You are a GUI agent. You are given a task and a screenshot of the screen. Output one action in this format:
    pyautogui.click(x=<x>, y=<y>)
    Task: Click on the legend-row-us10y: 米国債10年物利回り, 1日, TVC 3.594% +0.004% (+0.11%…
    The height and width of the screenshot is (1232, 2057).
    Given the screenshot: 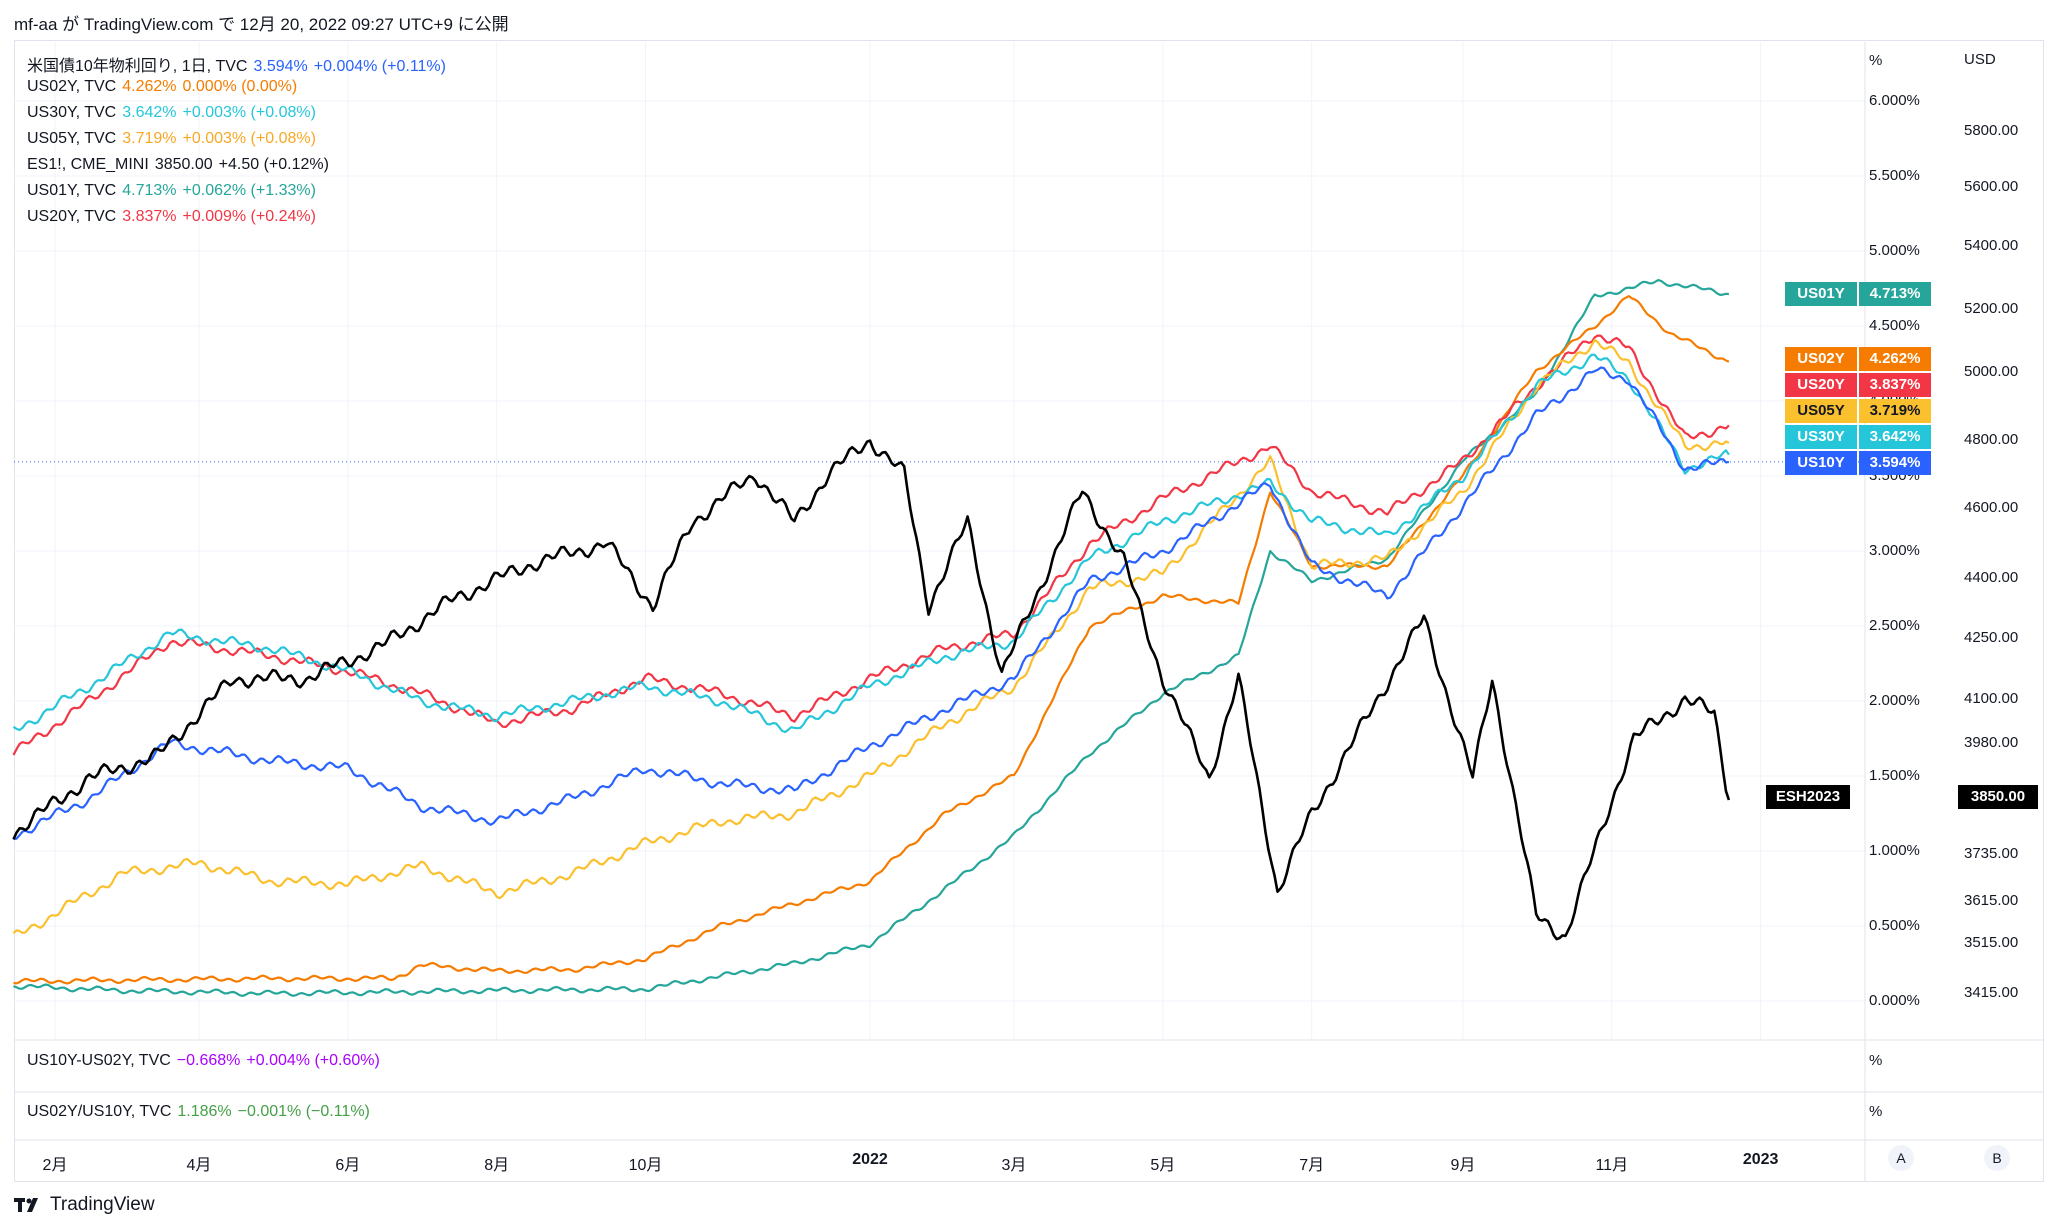 What is the action you would take?
    pyautogui.click(x=239, y=64)
    